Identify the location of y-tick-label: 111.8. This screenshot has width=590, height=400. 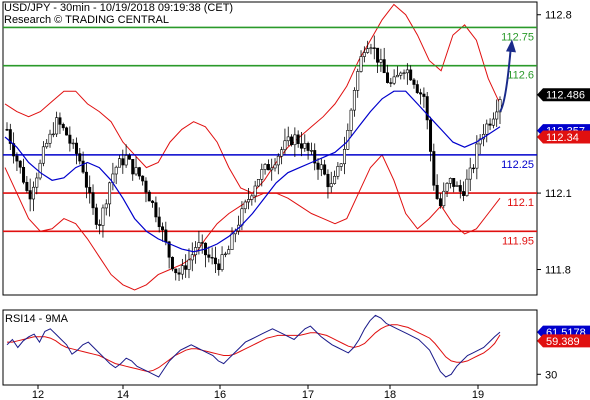
(558, 271).